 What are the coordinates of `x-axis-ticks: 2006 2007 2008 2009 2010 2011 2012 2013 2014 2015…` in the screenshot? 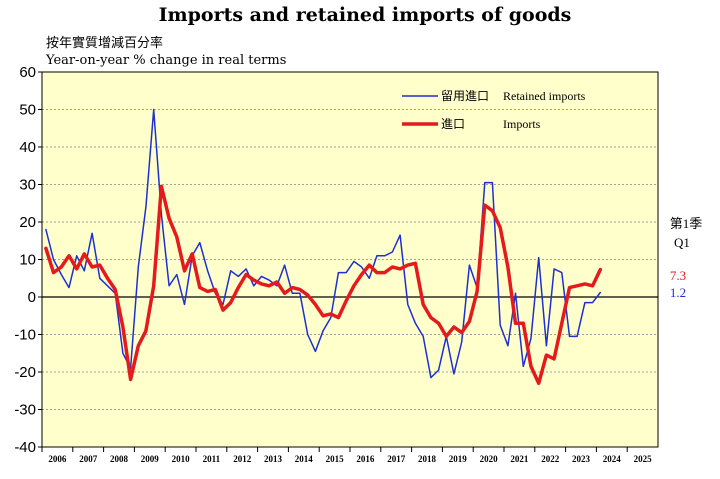 It's located at (347, 455).